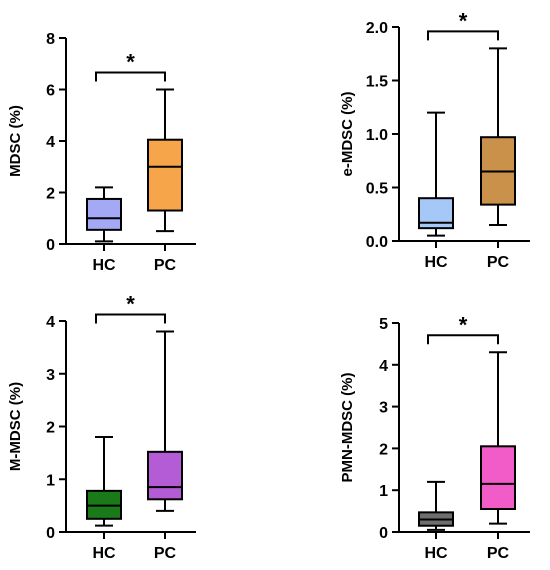  I want to click on y-tick-label: 1.5, so click(377, 82).